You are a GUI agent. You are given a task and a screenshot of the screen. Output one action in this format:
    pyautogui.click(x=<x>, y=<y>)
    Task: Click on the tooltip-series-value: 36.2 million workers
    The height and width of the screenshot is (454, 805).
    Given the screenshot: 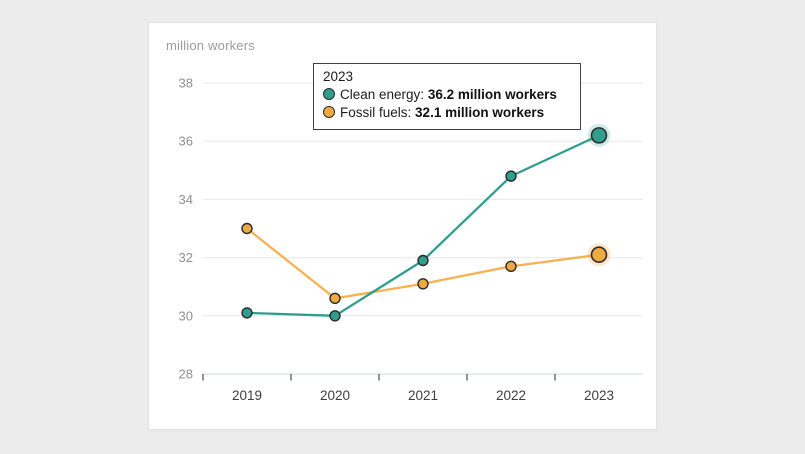 What is the action you would take?
    pyautogui.click(x=492, y=94)
    